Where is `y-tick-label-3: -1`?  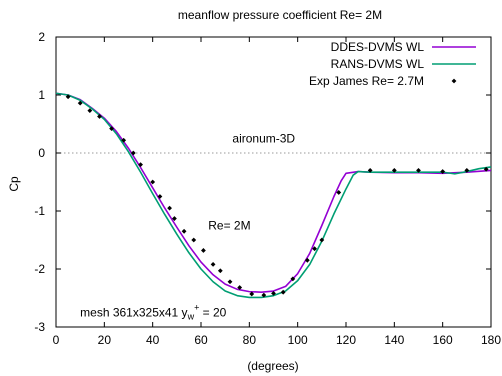
y-tick-label-3: -1 is located at coordinates (39, 211).